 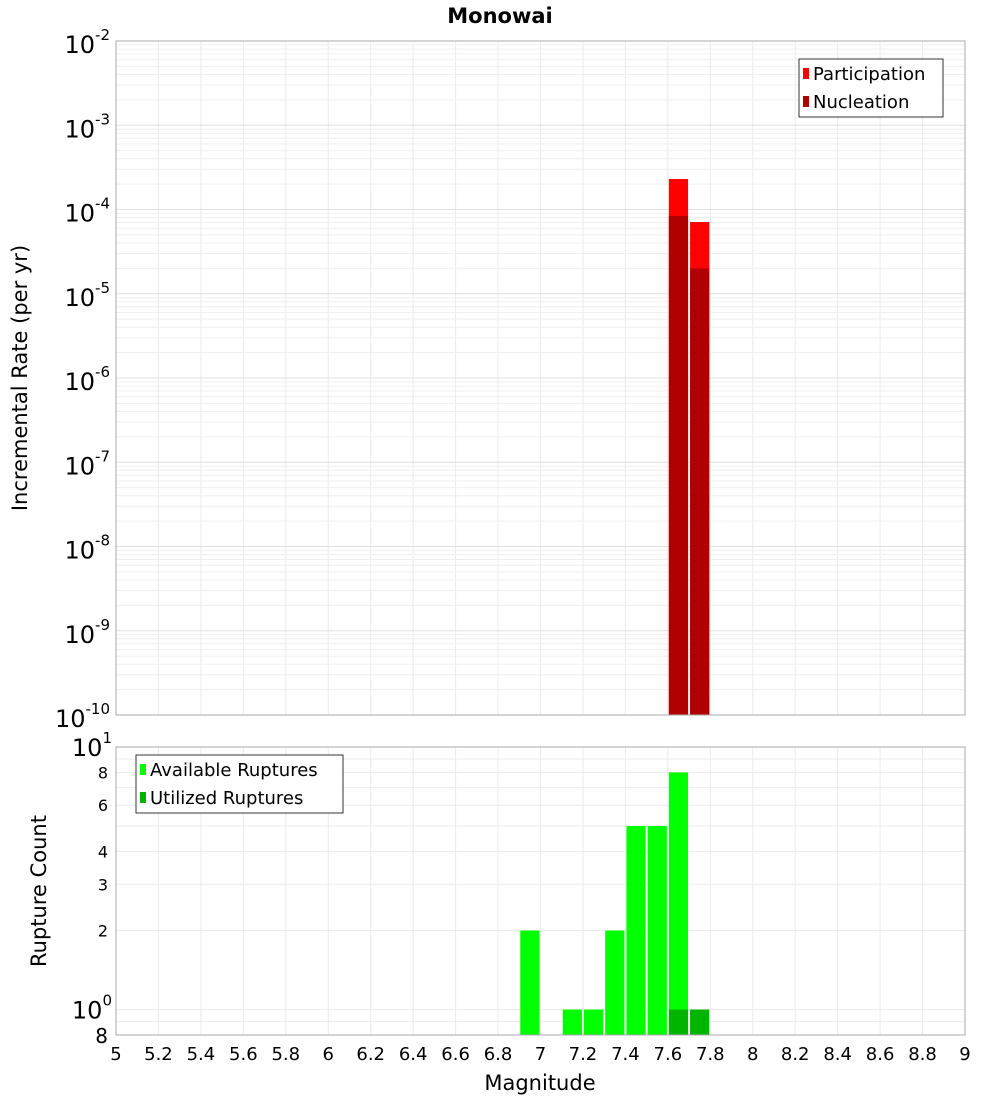 What do you see at coordinates (87, 463) in the screenshot?
I see `y-tick-label: 10⁻⁷` at bounding box center [87, 463].